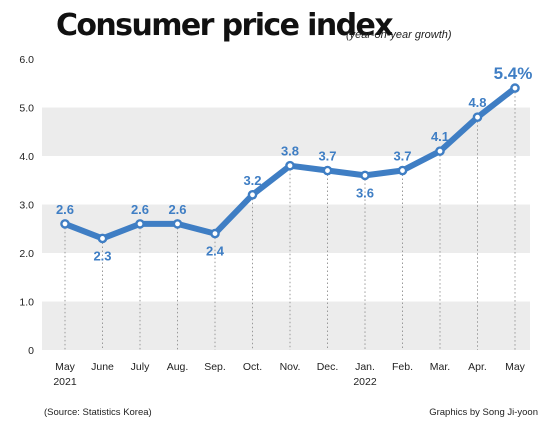 Image resolution: width=560 pixels, height=430 pixels. Describe the element at coordinates (215, 367) in the screenshot. I see `x-tick-label: Sep.` at that location.